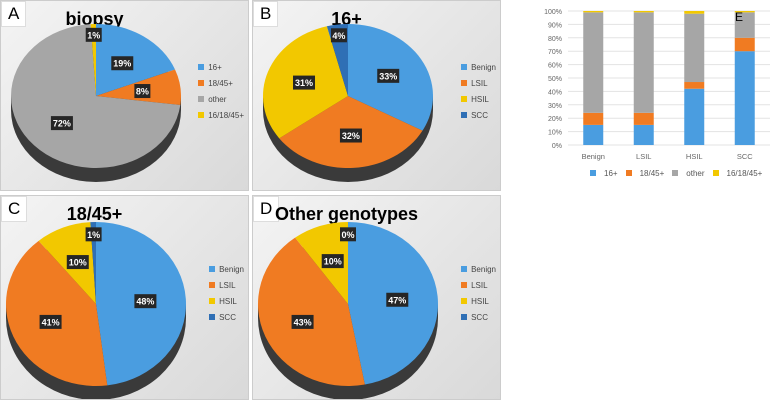 This screenshot has height=400, width=772. What do you see at coordinates (694, 85) in the screenshot?
I see `bar-18/45+-HSIL` at bounding box center [694, 85].